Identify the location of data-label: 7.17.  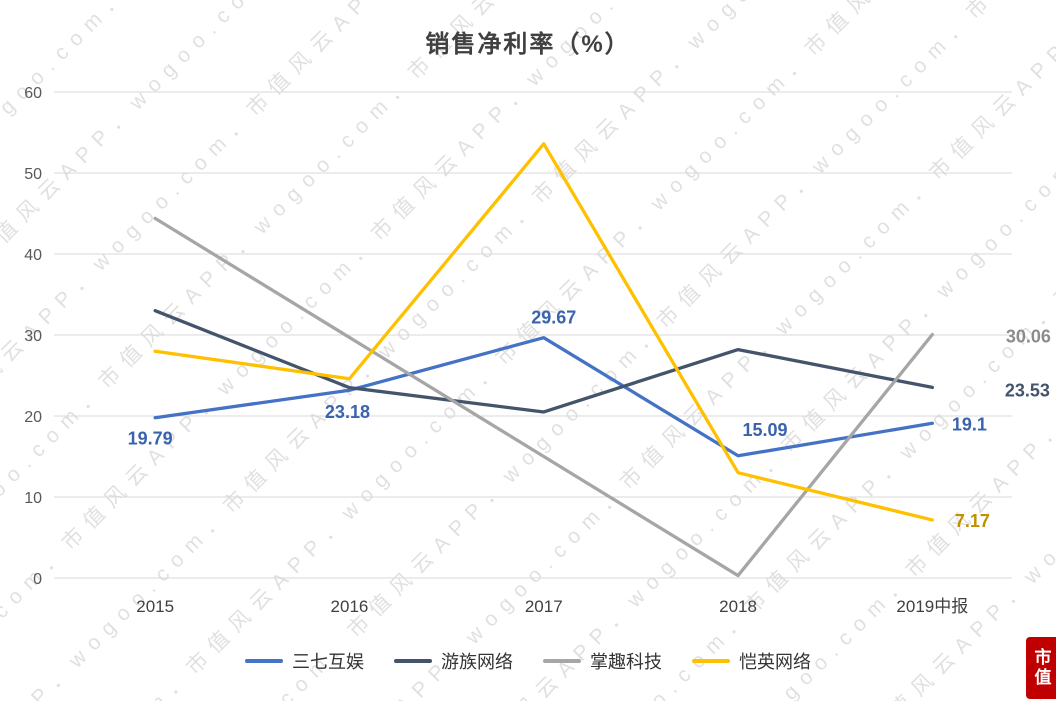
(972, 521).